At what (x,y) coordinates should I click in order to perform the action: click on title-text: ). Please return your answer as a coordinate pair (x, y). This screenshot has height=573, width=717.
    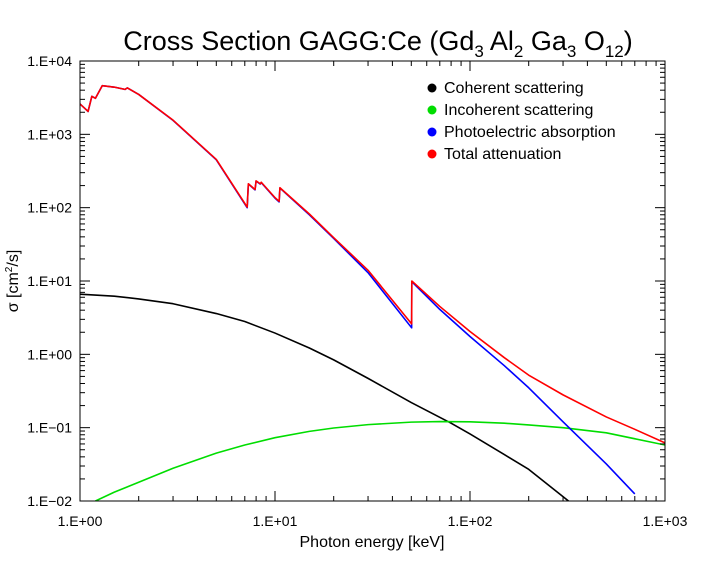
    Looking at the image, I should click on (628, 41).